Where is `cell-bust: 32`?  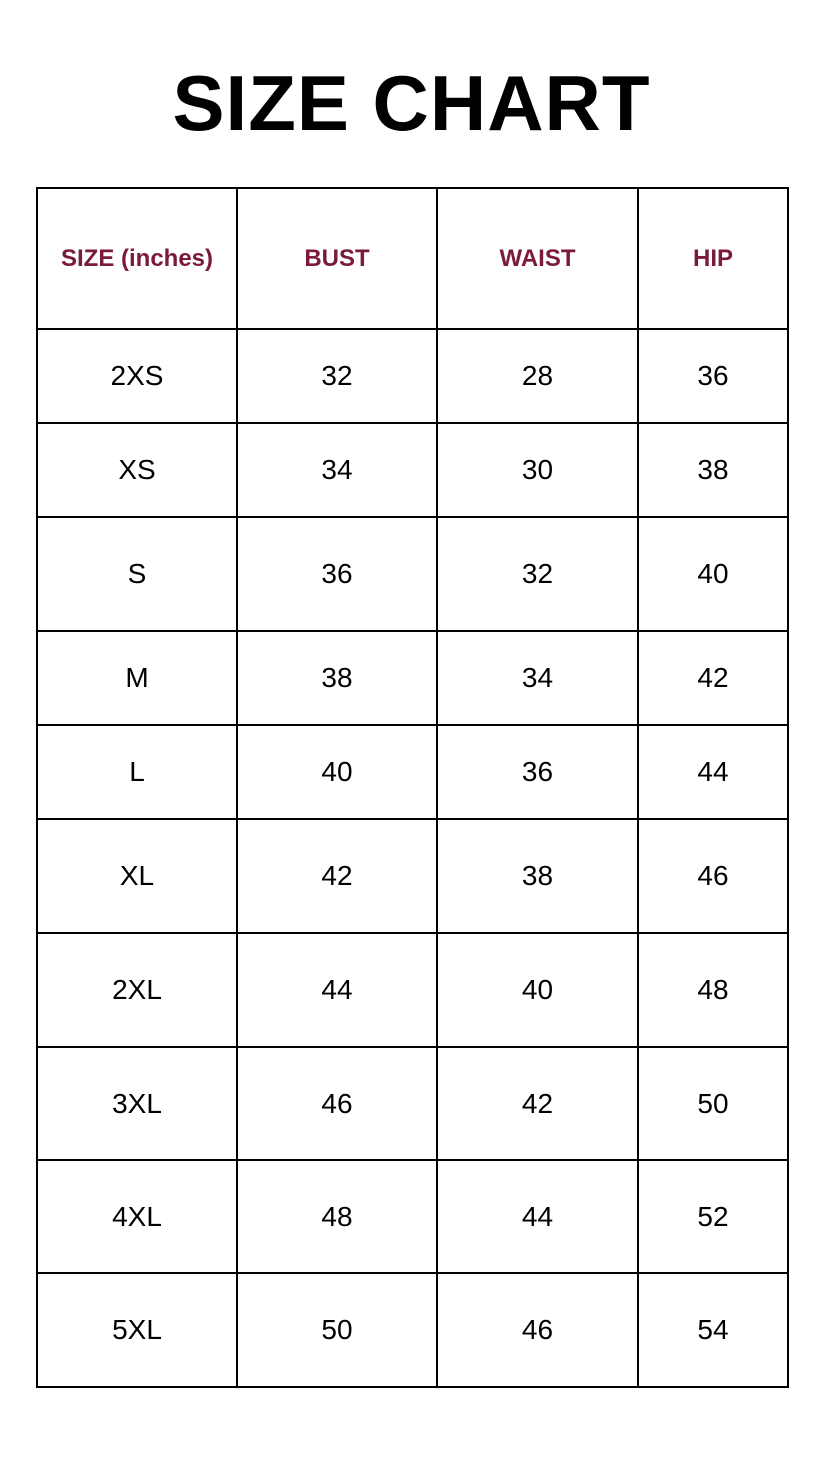
cell-bust: 32 is located at coordinates (337, 376).